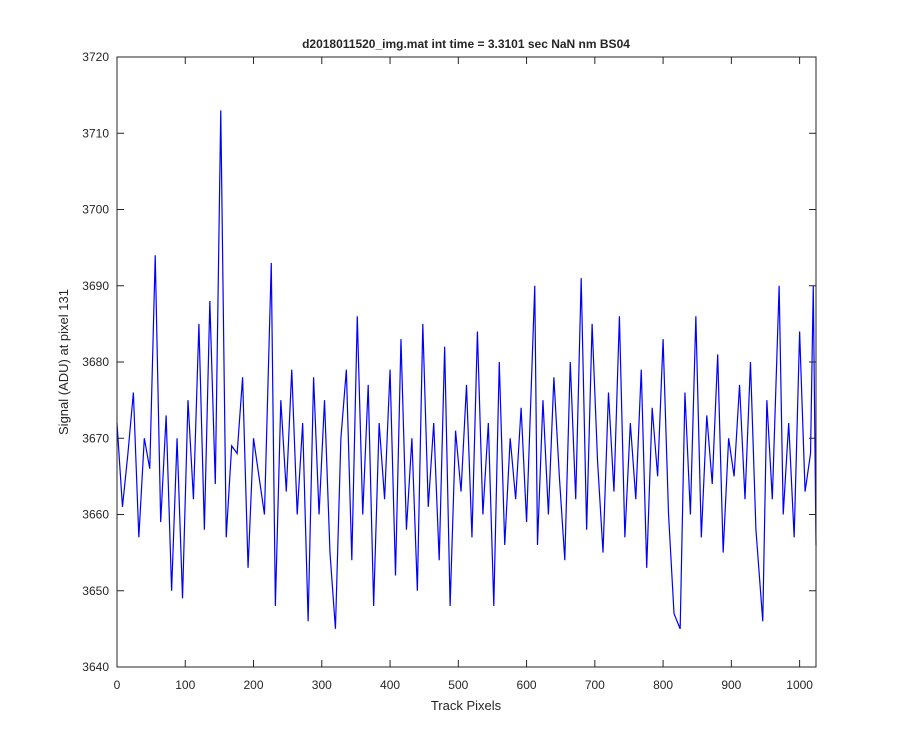  Describe the element at coordinates (663, 685) in the screenshot. I see `x-tick-label: 800` at that location.